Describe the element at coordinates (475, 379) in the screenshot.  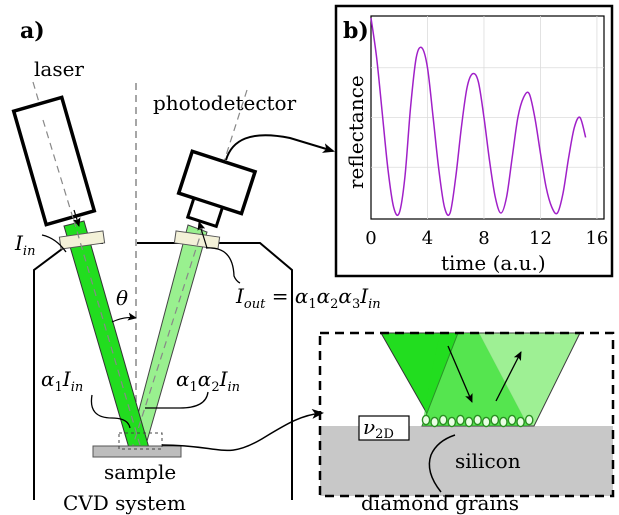
I see `overlap-region-zoom` at that location.